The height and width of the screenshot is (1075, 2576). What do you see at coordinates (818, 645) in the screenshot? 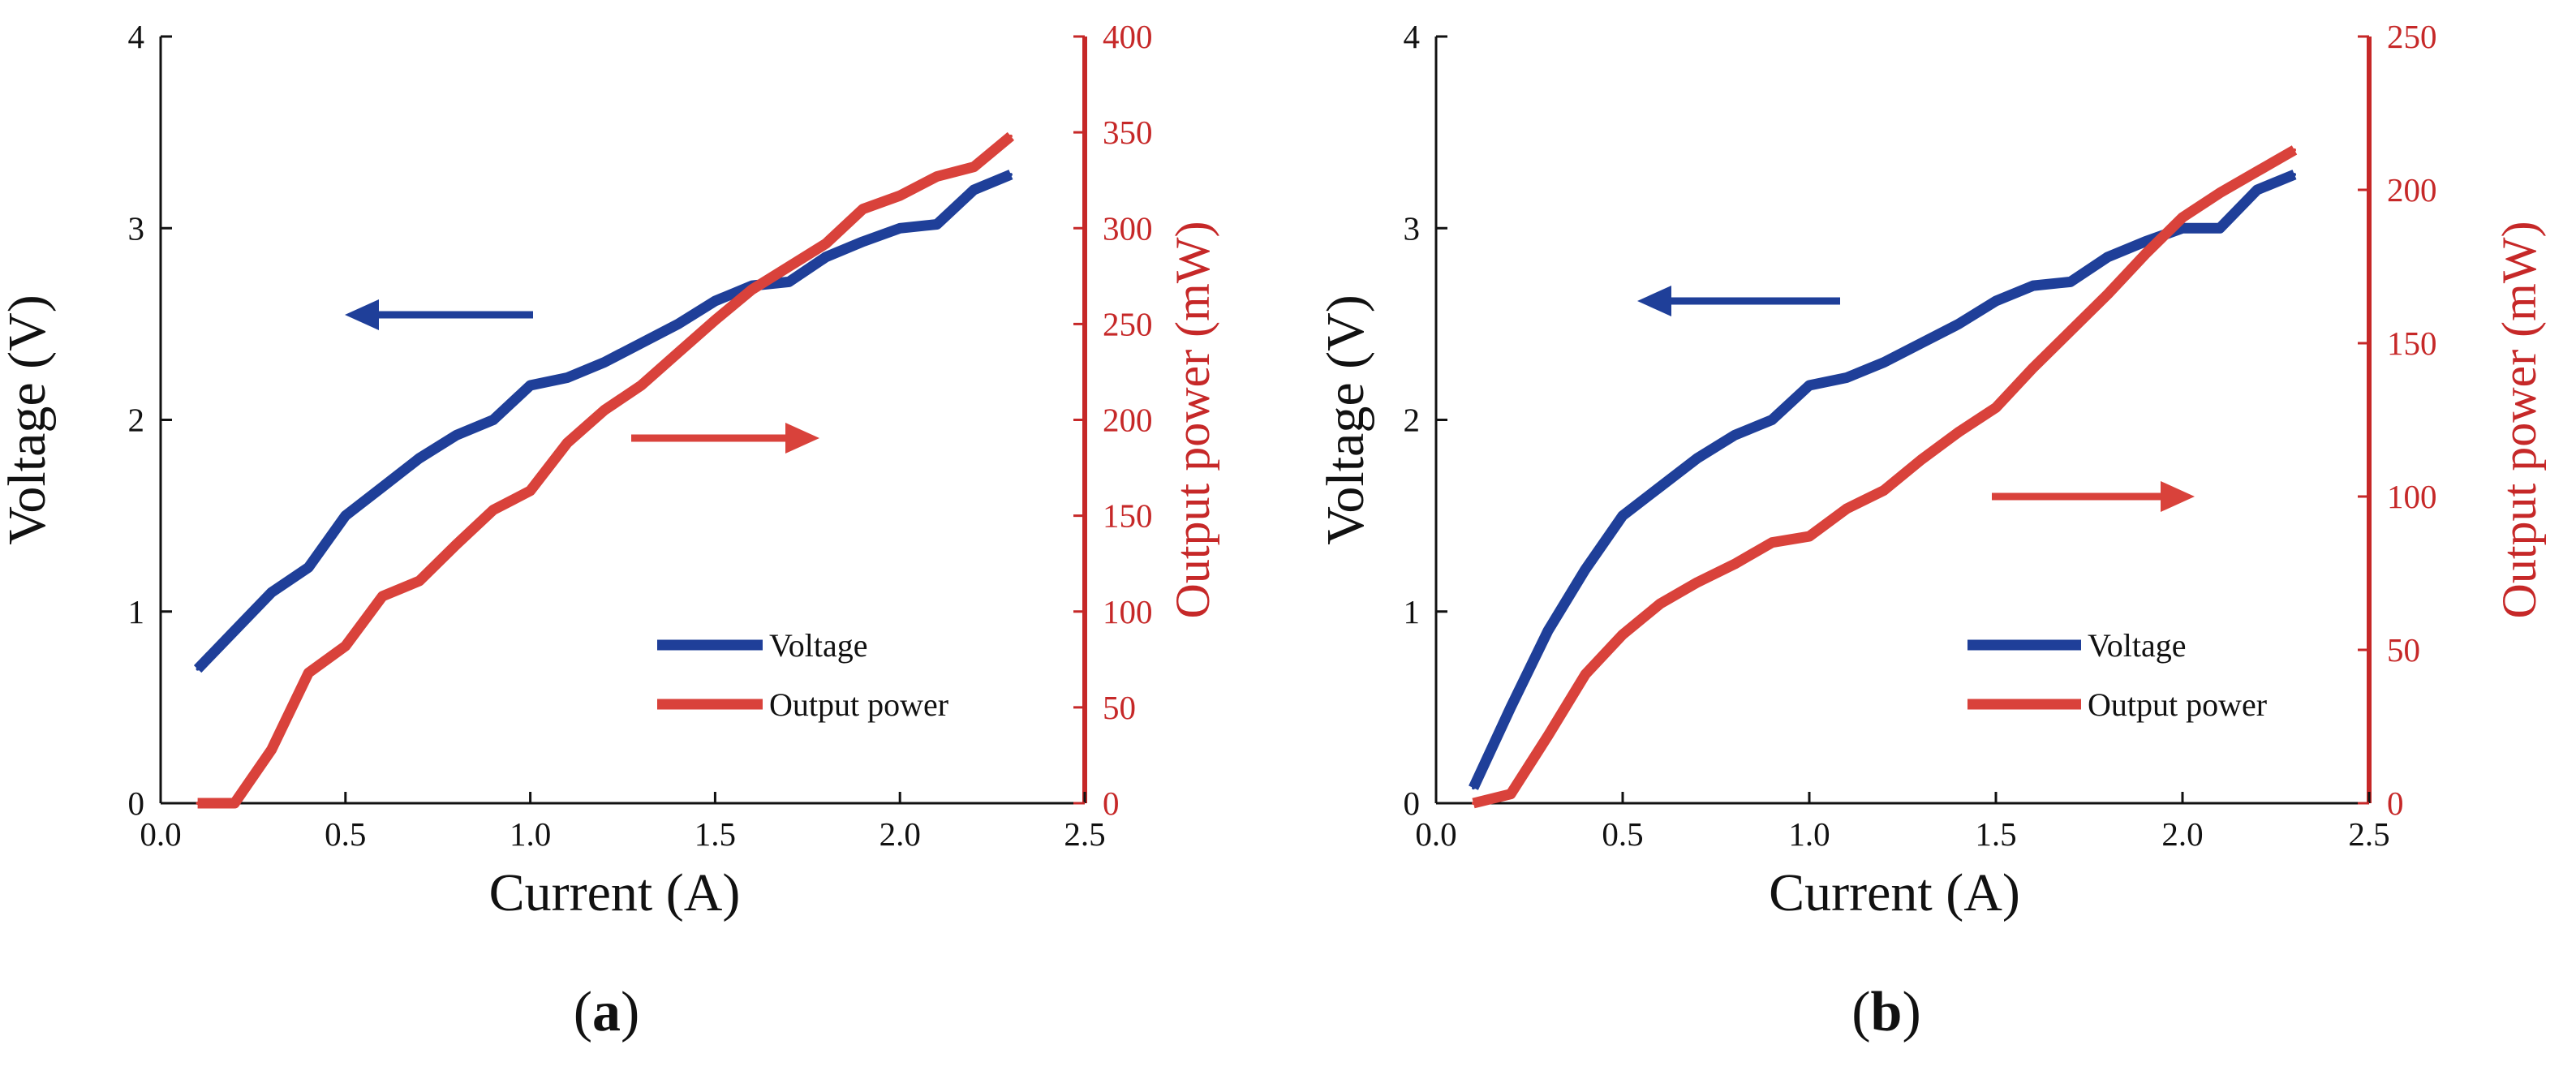
I see `legend-voltage-label: Voltage` at bounding box center [818, 645].